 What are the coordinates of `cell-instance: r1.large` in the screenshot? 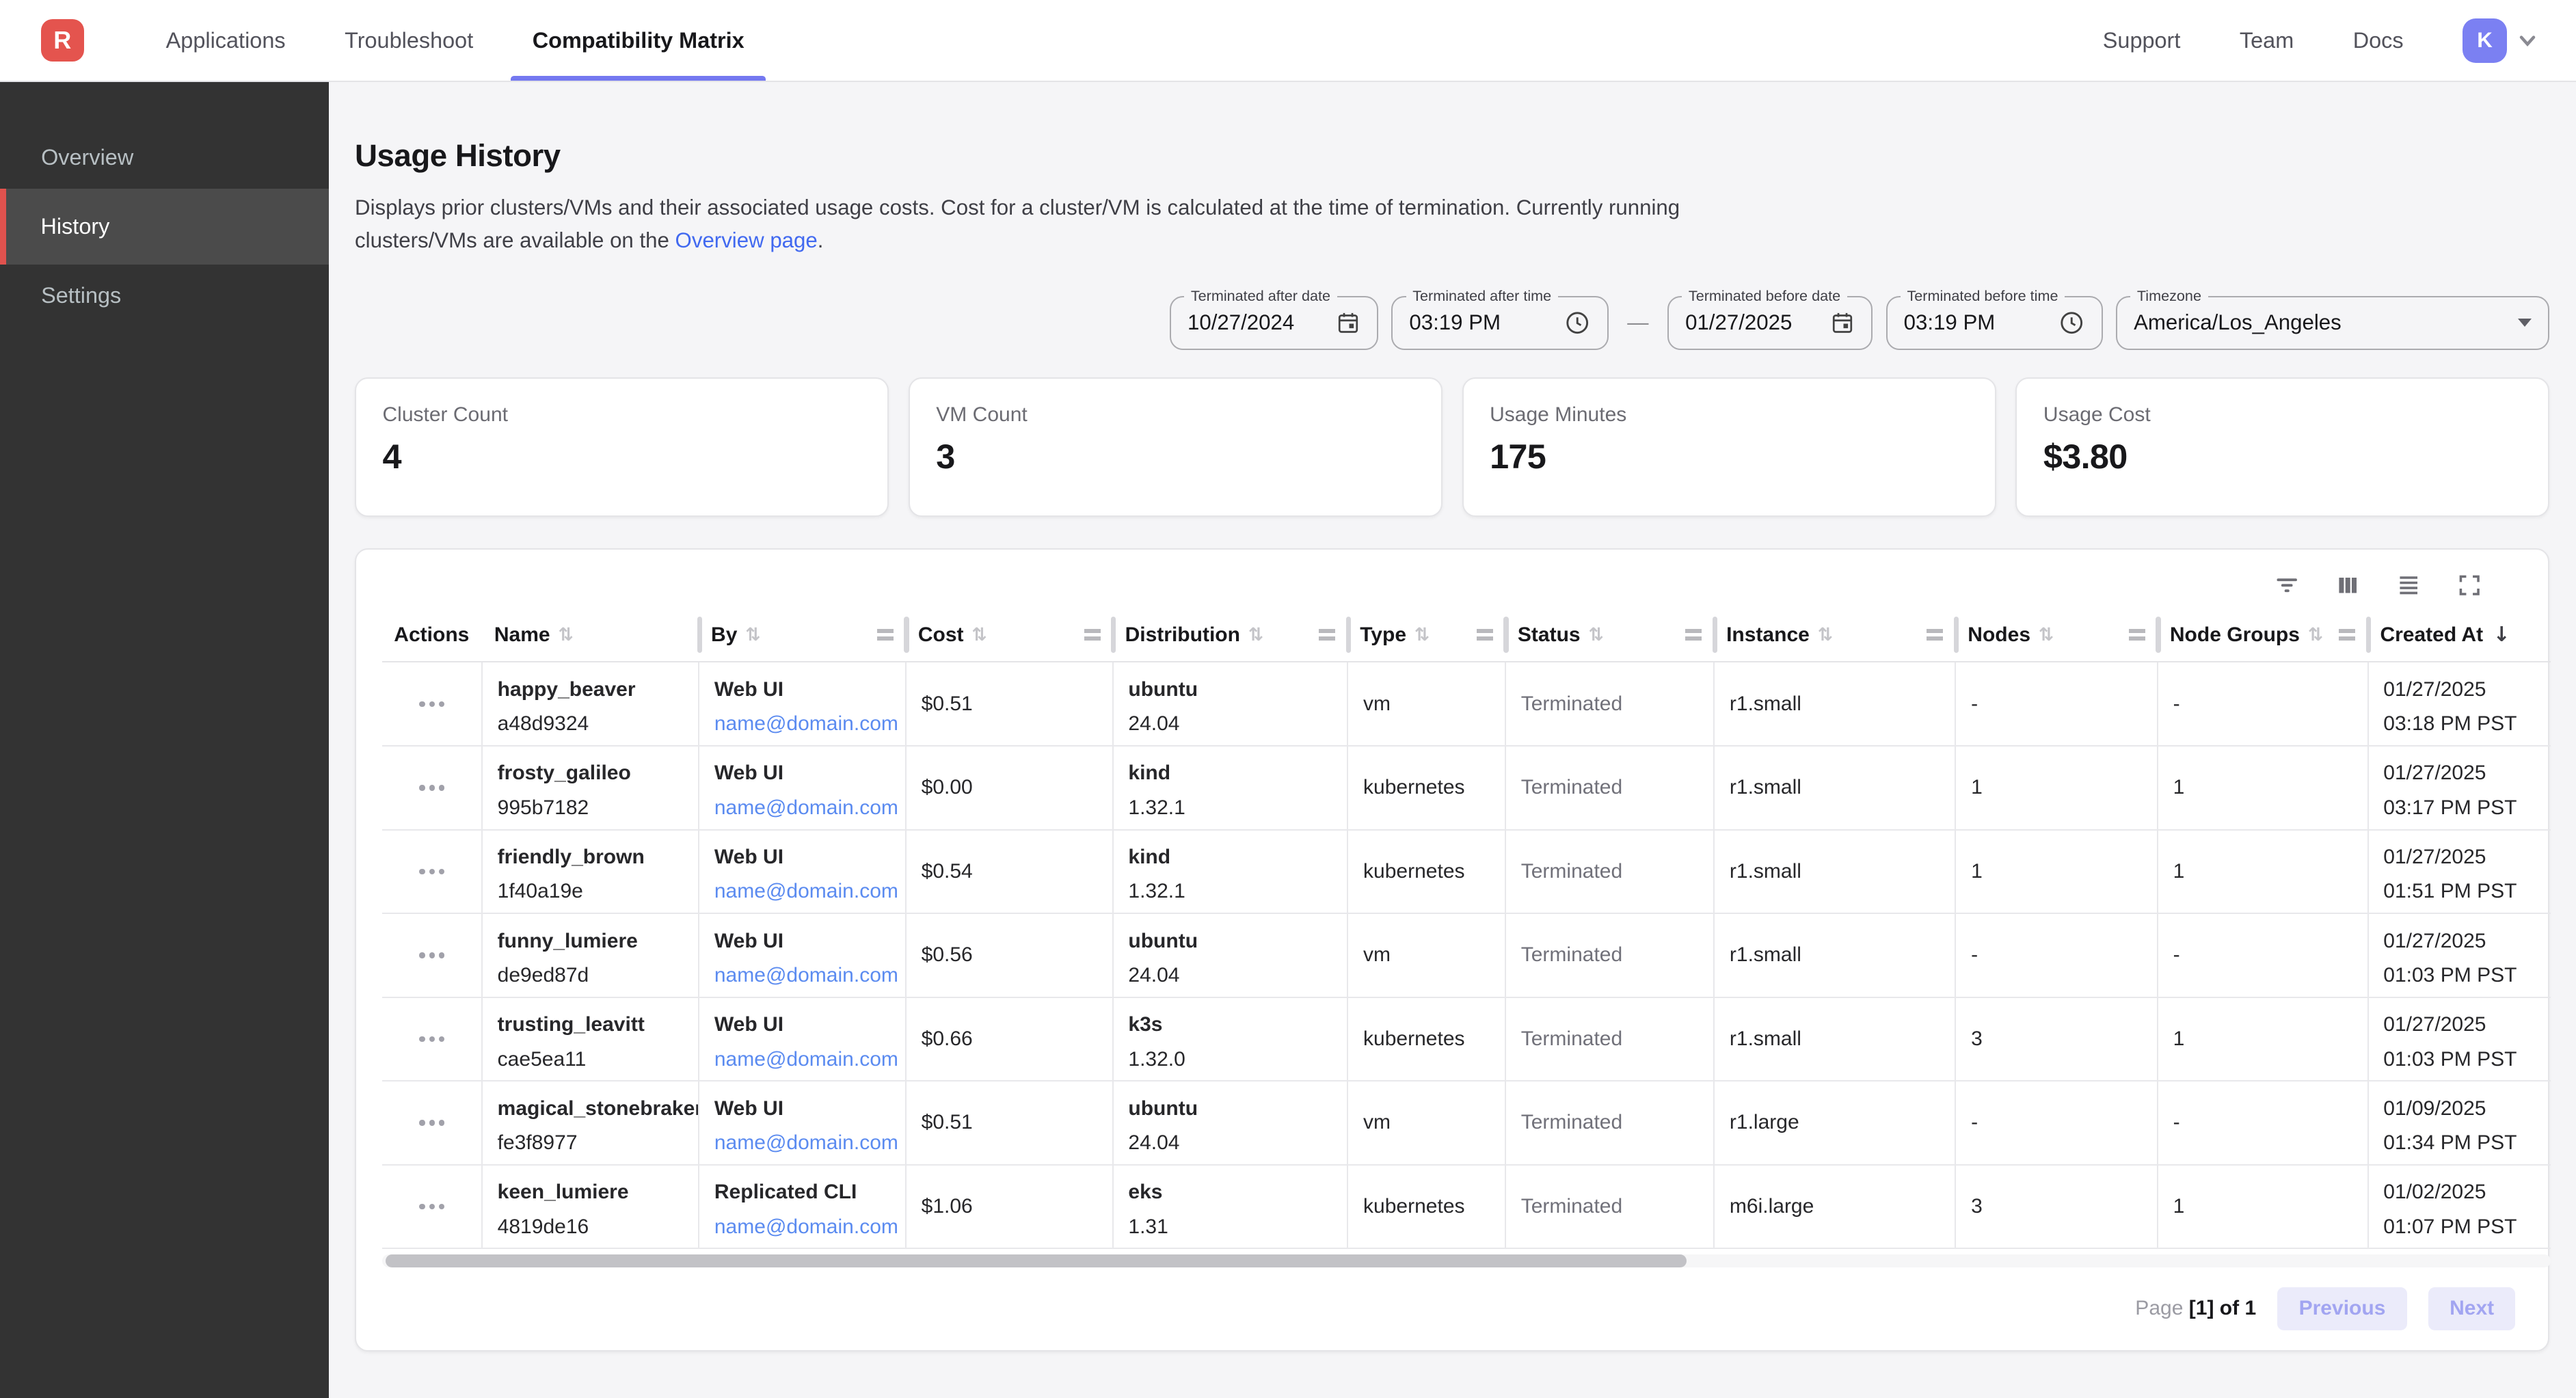 It's located at (1836, 1122).